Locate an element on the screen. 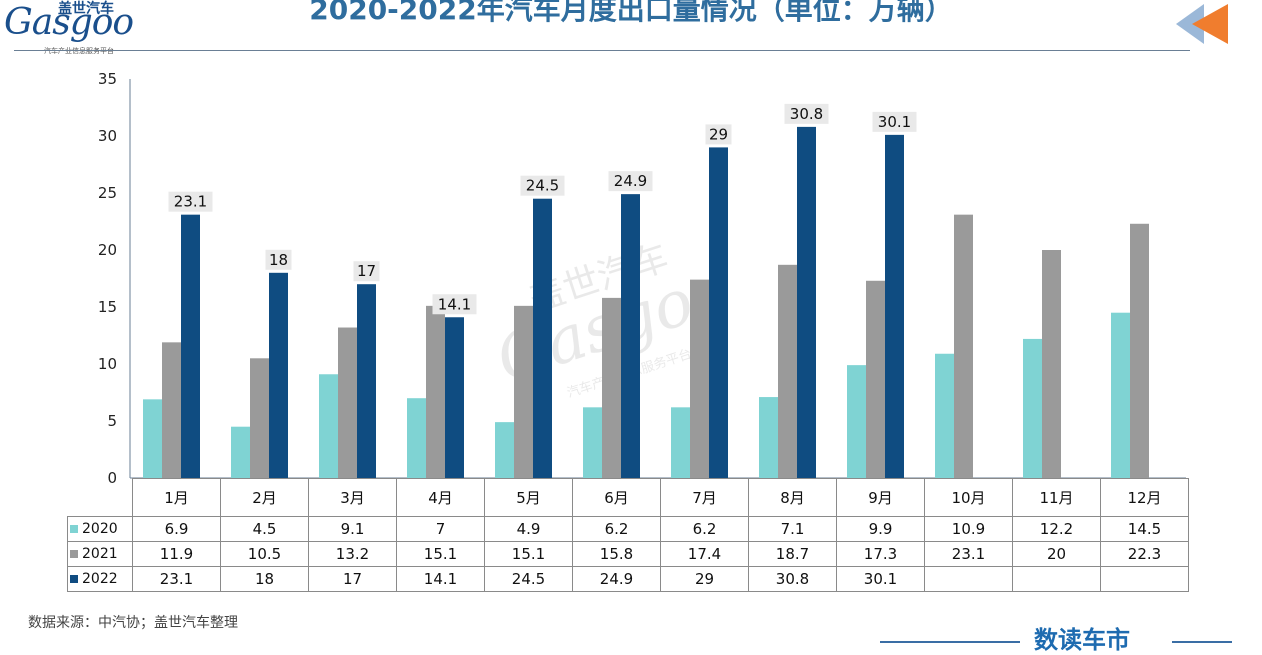  table-cell: 10.9 is located at coordinates (968, 529).